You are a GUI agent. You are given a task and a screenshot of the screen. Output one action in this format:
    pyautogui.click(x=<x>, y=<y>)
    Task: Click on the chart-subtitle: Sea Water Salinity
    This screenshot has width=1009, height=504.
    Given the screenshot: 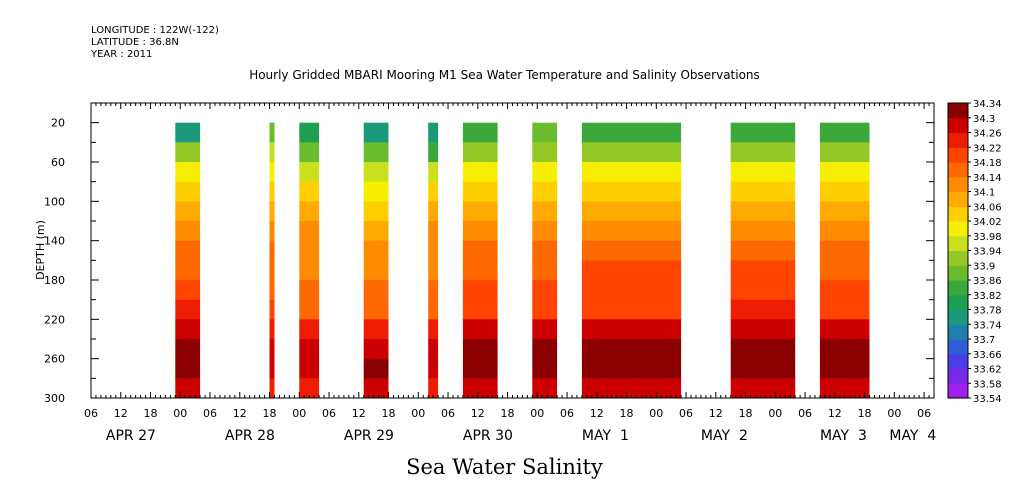 What is the action you would take?
    pyautogui.click(x=504, y=467)
    